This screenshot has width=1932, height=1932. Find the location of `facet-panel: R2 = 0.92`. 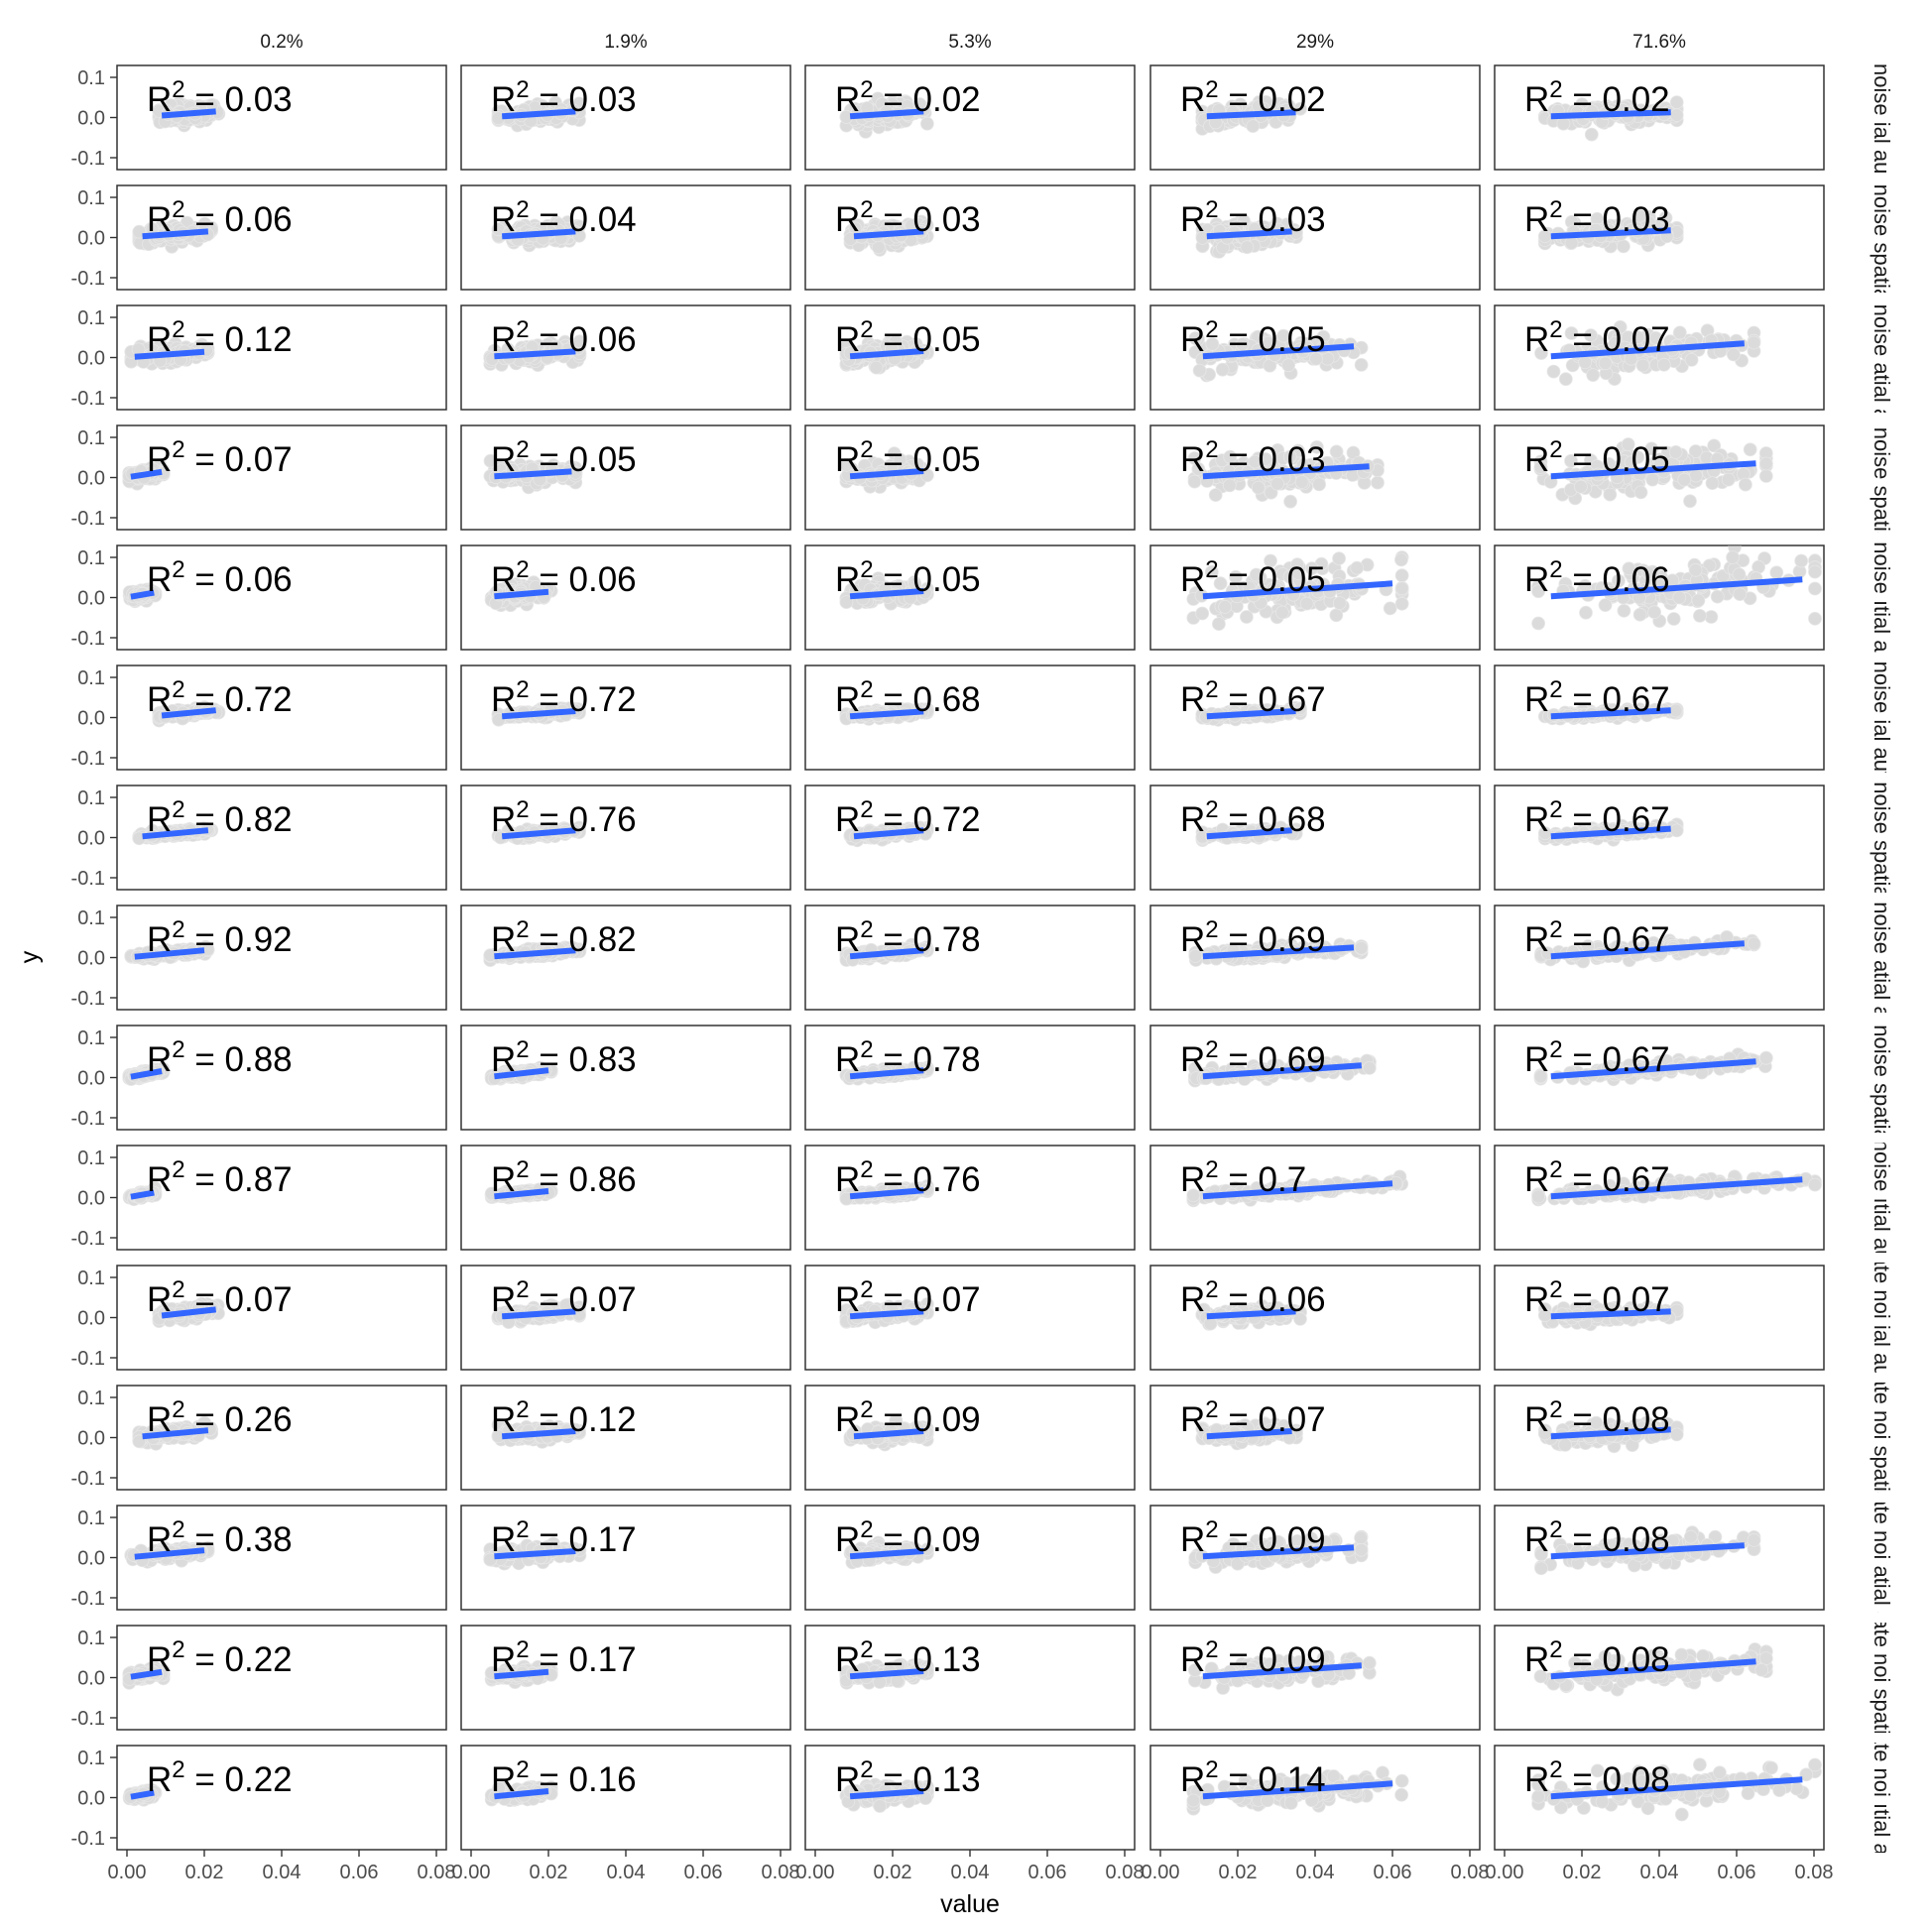

facet-panel: R2 = 0.92 is located at coordinates (281, 958).